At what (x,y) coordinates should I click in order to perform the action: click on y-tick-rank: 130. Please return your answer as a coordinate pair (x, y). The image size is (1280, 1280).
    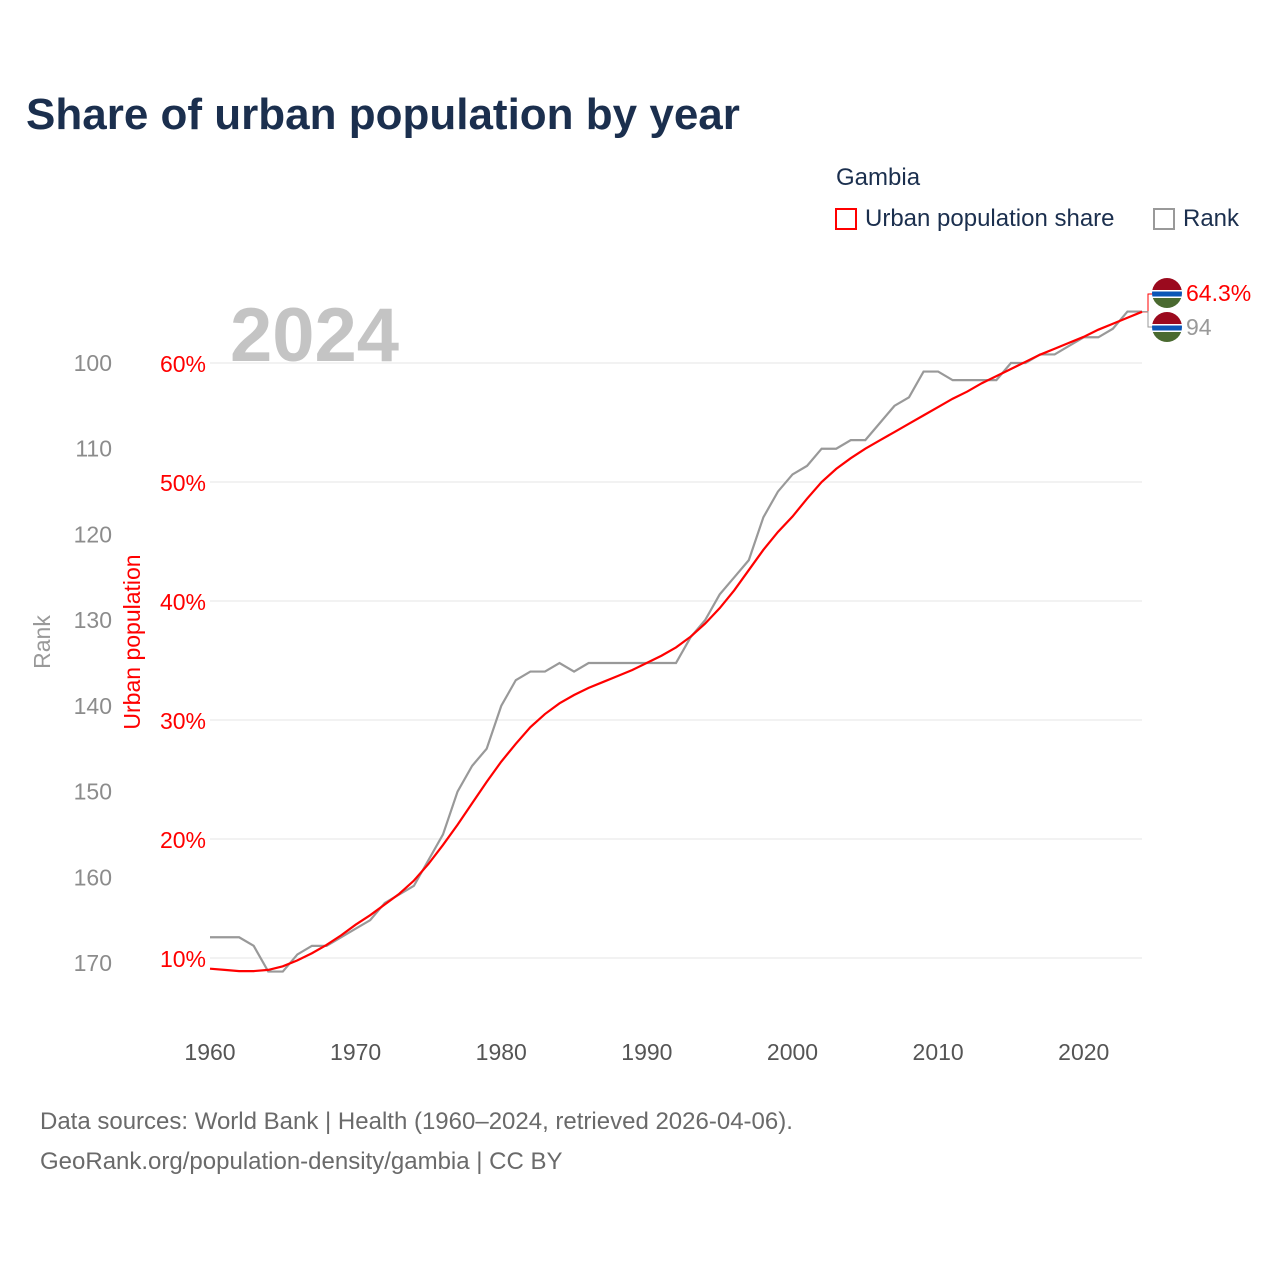
    Looking at the image, I should click on (93, 620).